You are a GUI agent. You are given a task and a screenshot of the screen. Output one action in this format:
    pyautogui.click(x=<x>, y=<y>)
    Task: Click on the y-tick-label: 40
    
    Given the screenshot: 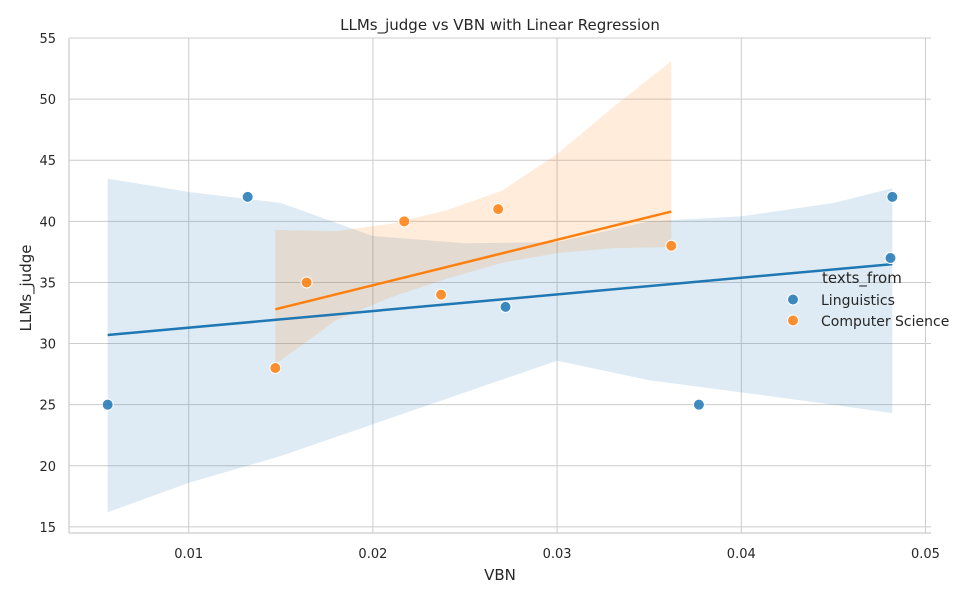 What is the action you would take?
    pyautogui.click(x=47, y=222)
    